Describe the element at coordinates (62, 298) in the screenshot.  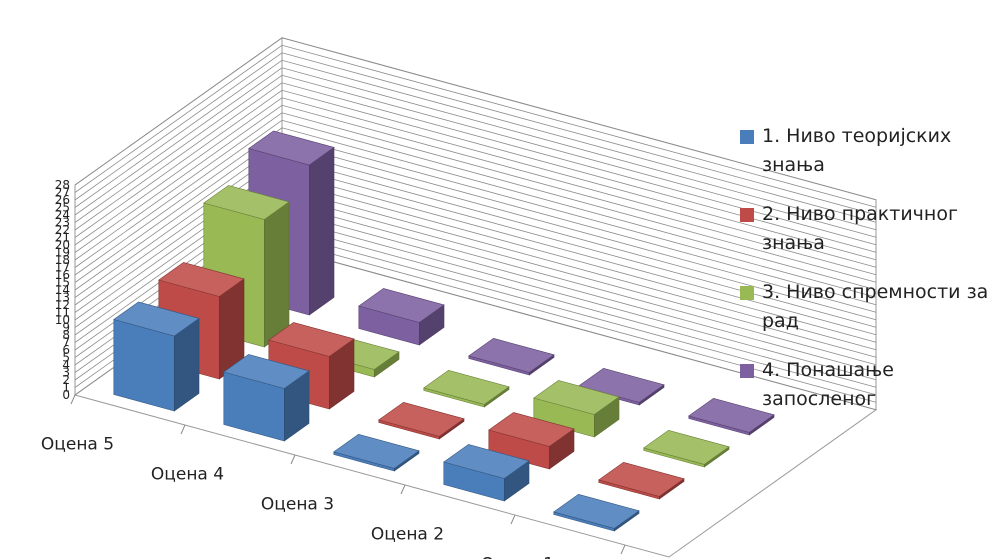
I see `y-tick-label: 13` at that location.